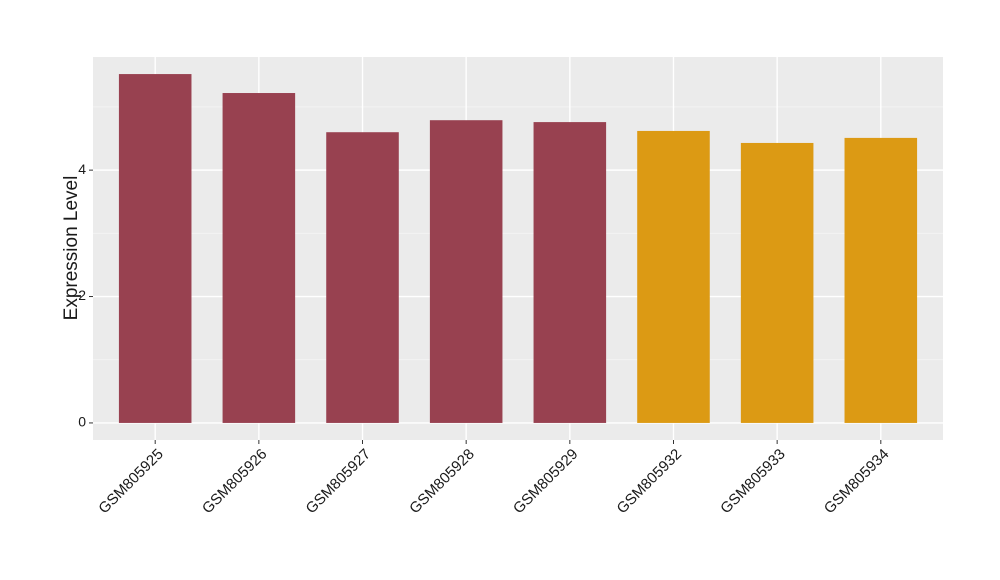  What do you see at coordinates (546, 482) in the screenshot?
I see `x-tick-label: GSM805929` at bounding box center [546, 482].